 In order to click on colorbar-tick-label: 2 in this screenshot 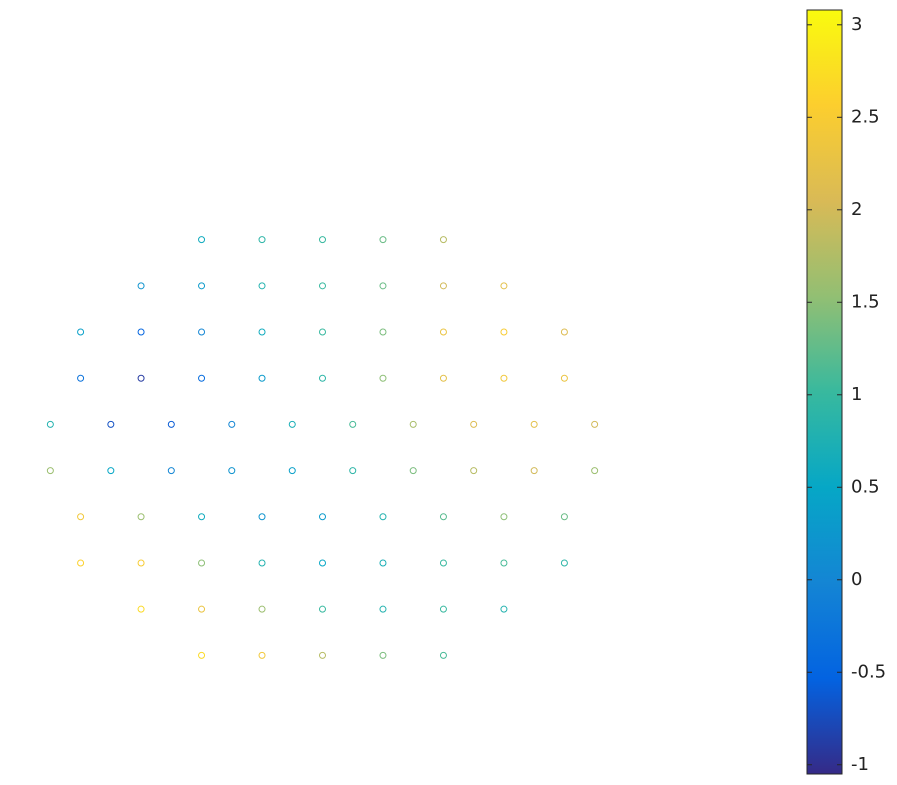, I will do `click(856, 209)`.